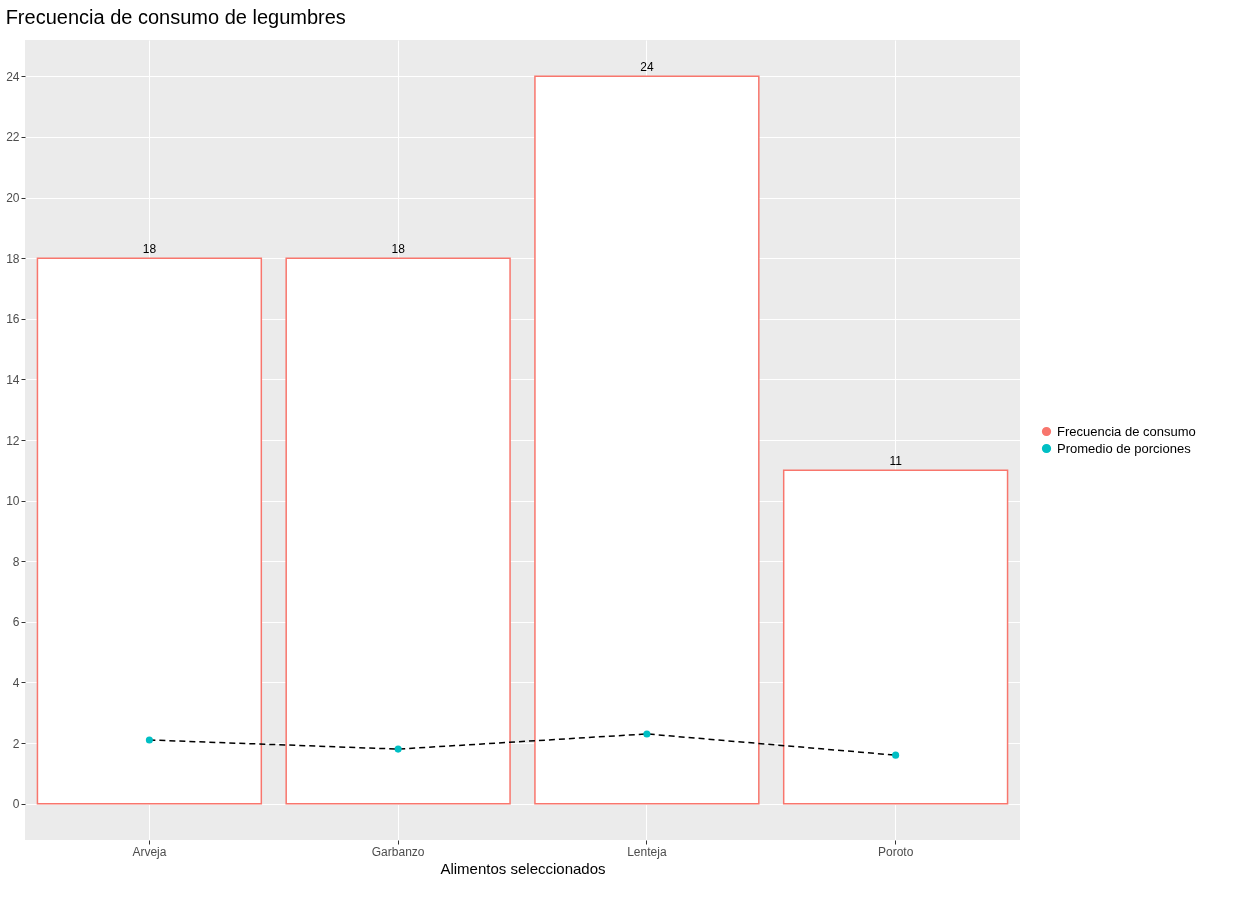 This screenshot has width=1250, height=915. Describe the element at coordinates (647, 851) in the screenshot. I see `x-tick-label: Lenteja` at that location.